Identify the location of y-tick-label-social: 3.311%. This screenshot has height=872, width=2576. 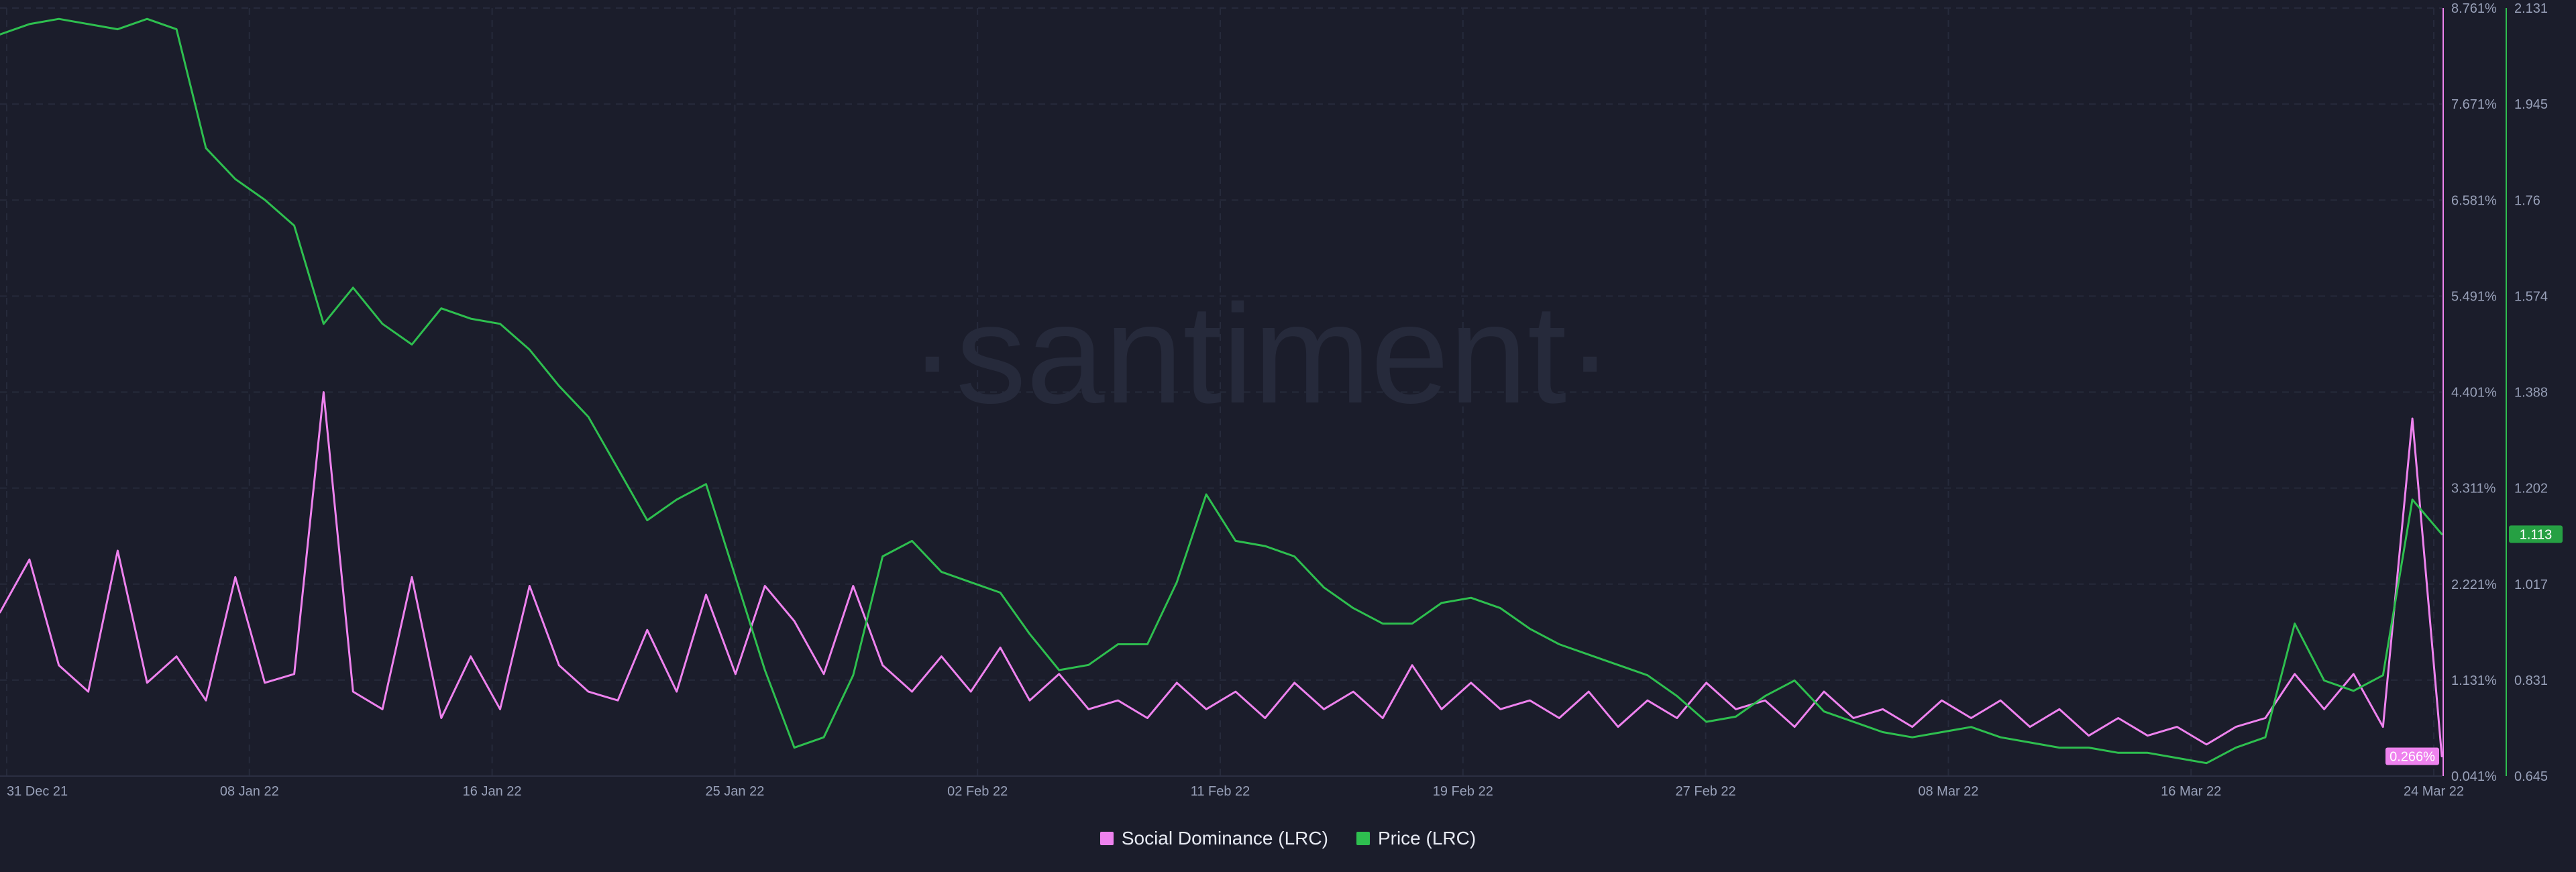
(2473, 489).